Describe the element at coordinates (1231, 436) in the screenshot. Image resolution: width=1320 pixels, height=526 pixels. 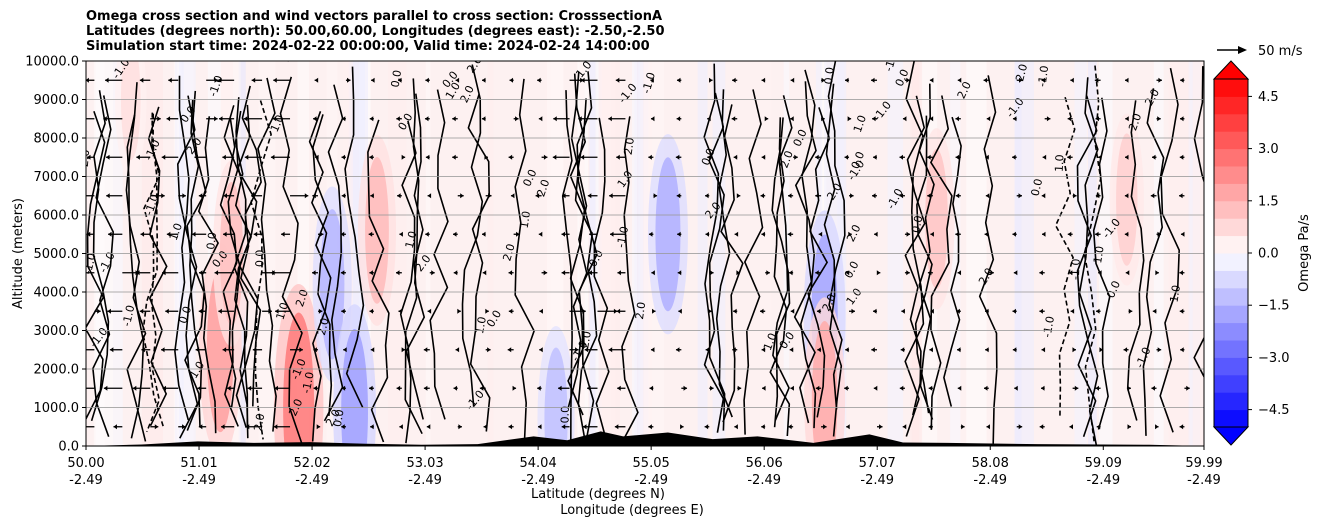
I see `colorbar-extend-min` at that location.